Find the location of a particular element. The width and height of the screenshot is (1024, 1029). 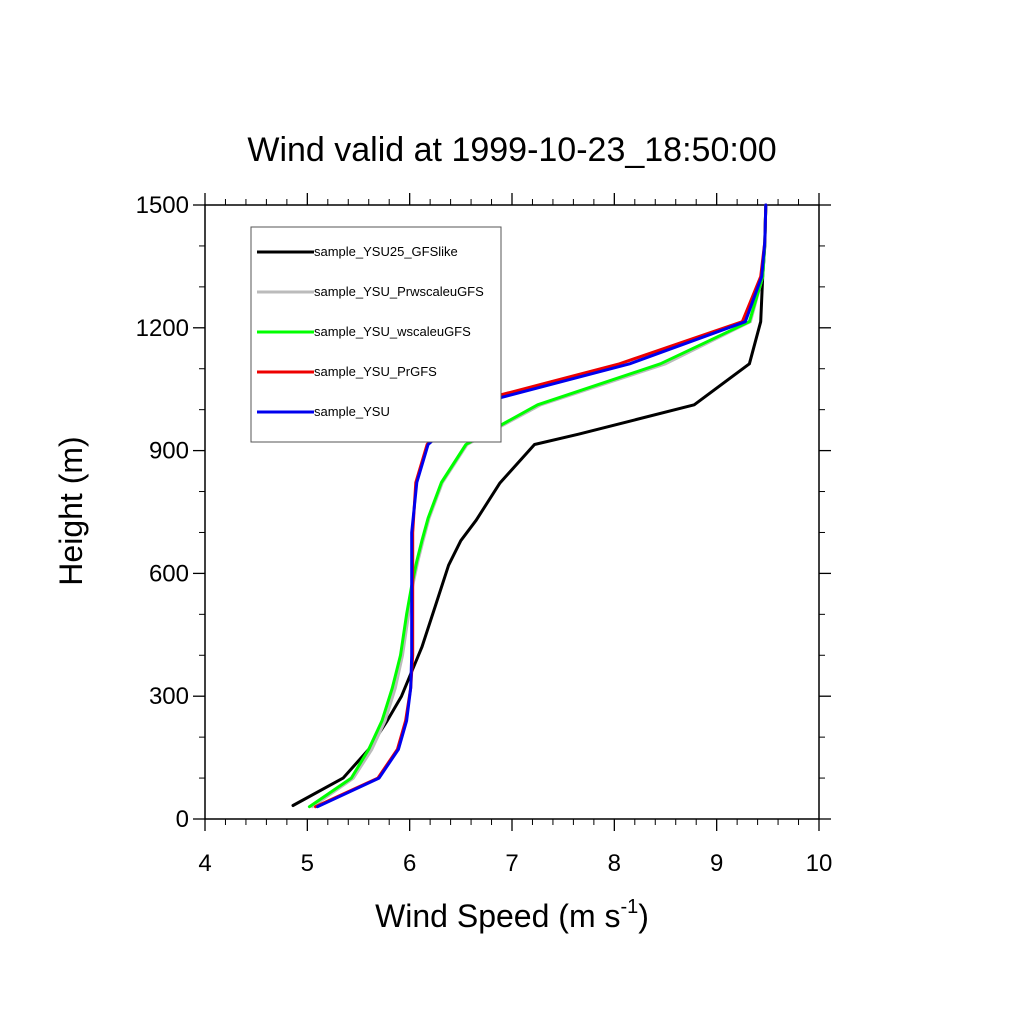

legend-label: sample_YSU25_GFSlike is located at coordinates (386, 251).